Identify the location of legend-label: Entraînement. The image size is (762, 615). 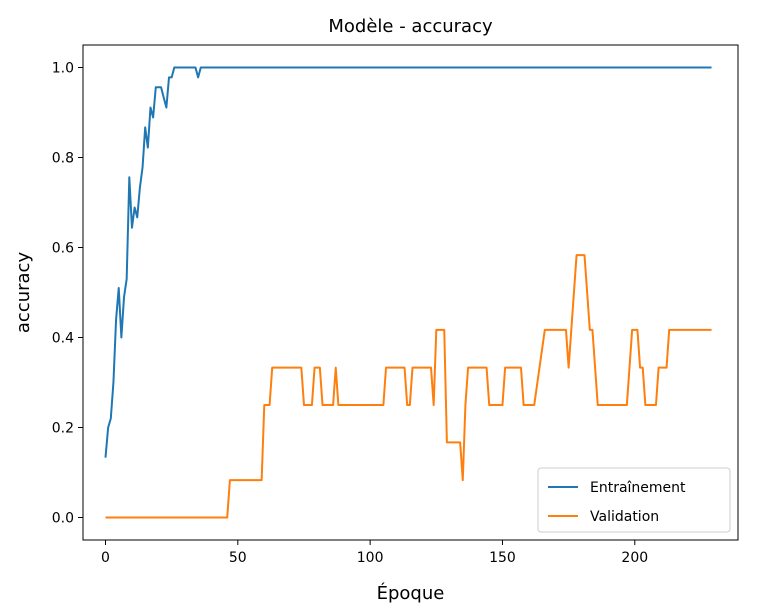
(638, 488).